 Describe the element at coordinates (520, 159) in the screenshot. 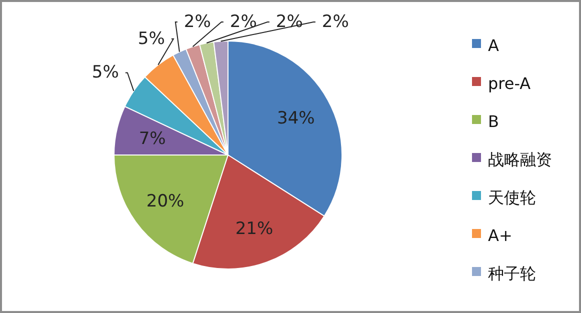

I see `legend-label: 战略融资` at that location.